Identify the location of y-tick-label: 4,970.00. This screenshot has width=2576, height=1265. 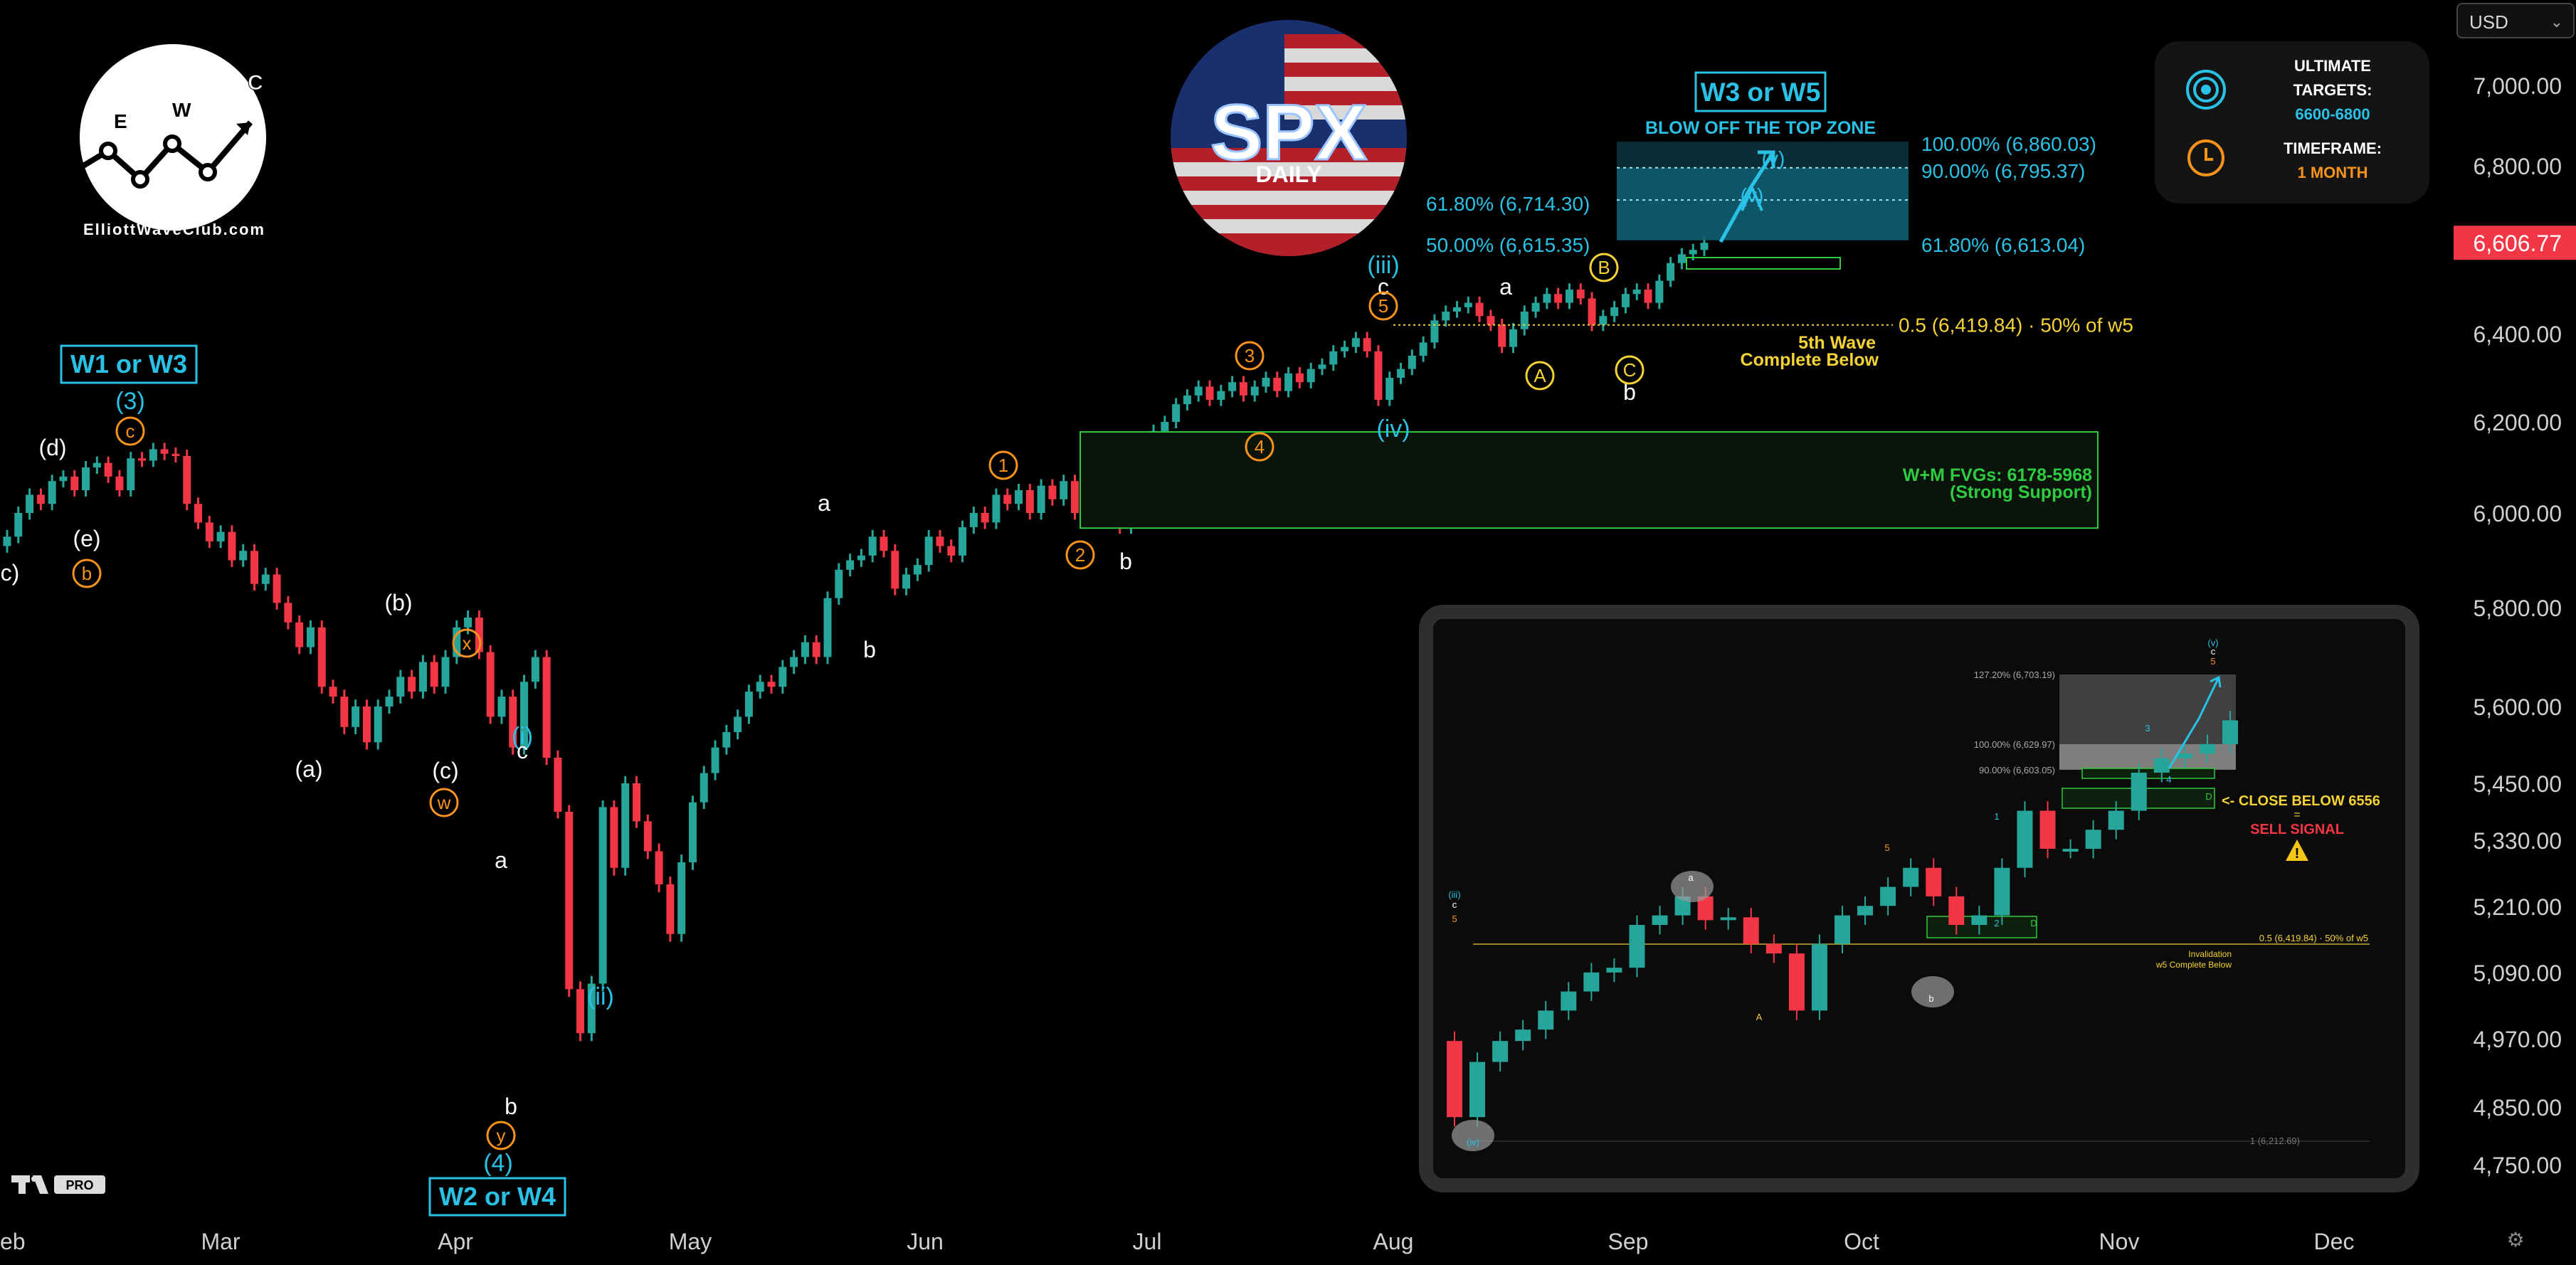
(2517, 1039).